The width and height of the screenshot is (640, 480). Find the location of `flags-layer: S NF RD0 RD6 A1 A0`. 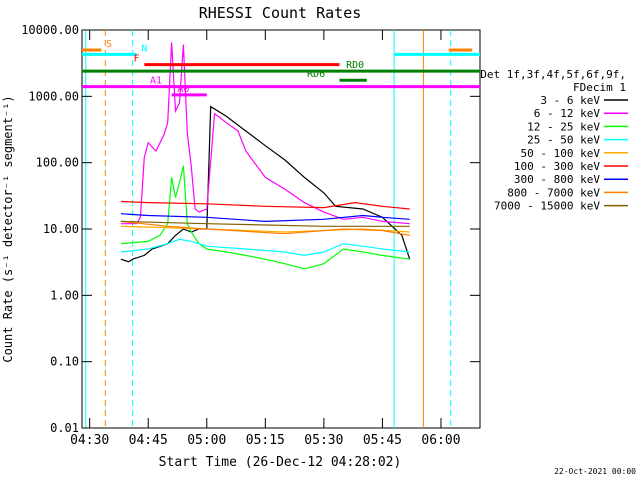

flags-layer: S NF RD0 RD6 A1 A0 is located at coordinates (281, 68).